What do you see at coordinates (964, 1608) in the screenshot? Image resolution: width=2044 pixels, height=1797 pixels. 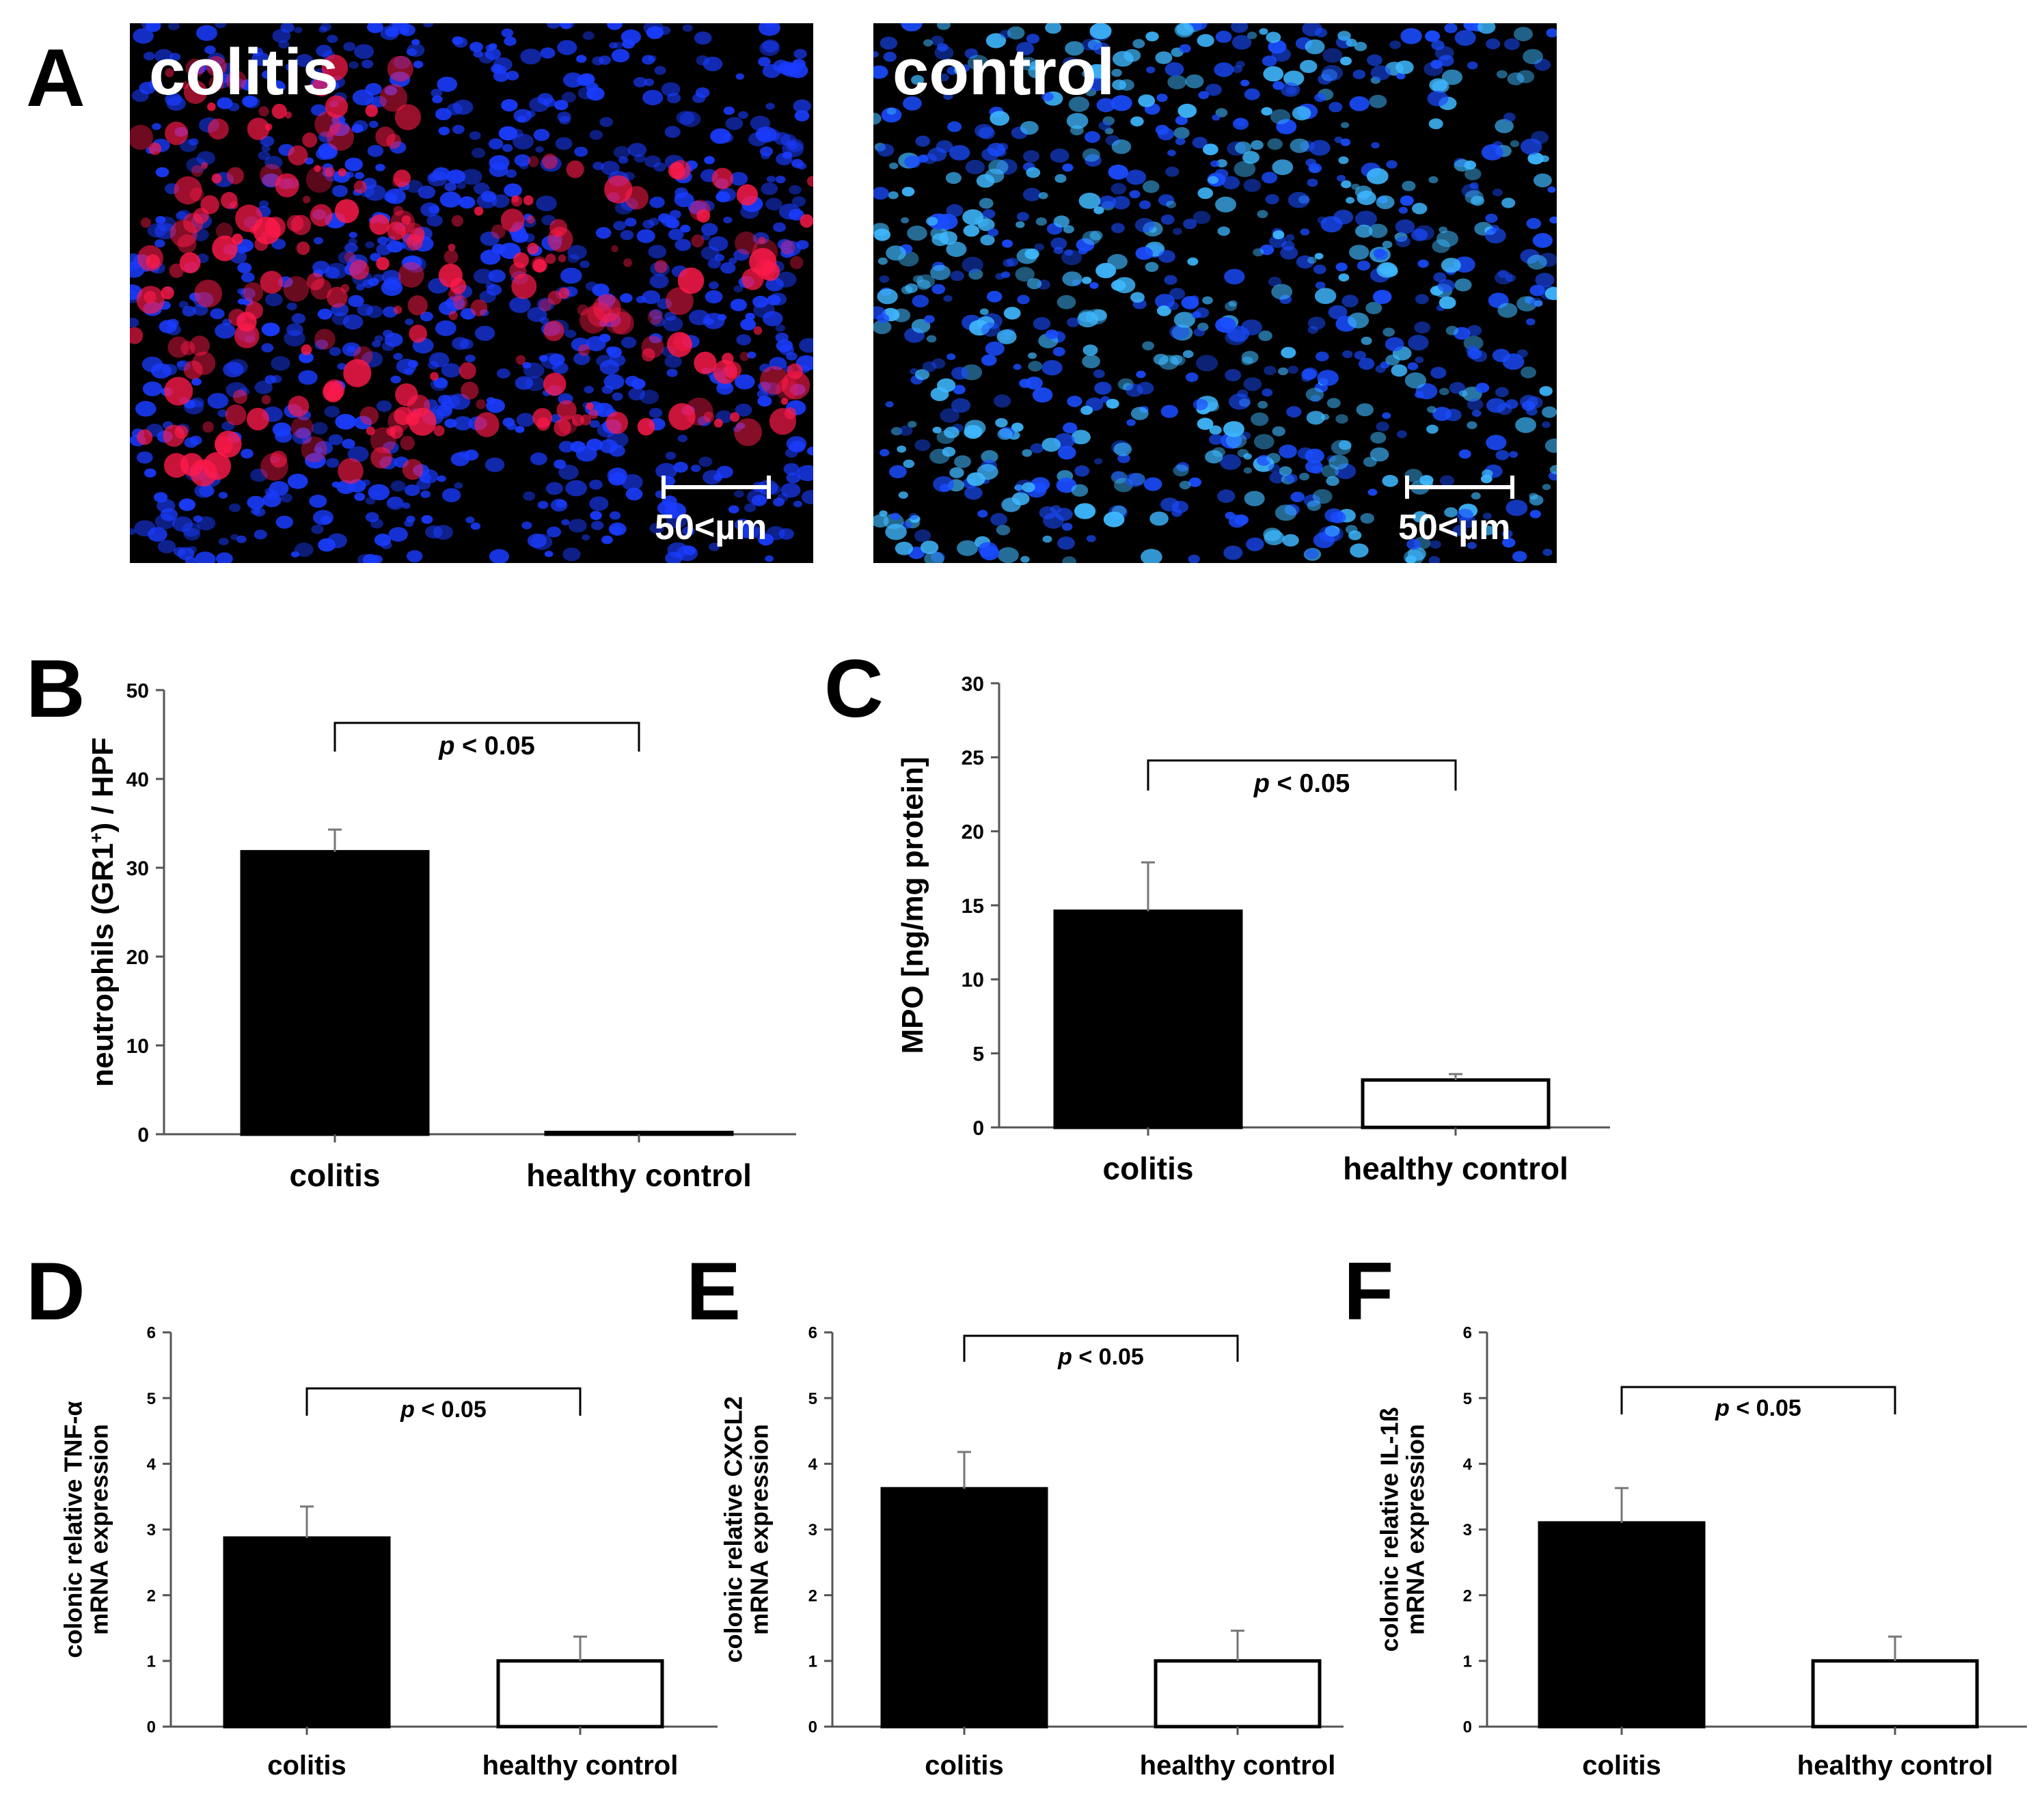 I see `bar-colitis` at bounding box center [964, 1608].